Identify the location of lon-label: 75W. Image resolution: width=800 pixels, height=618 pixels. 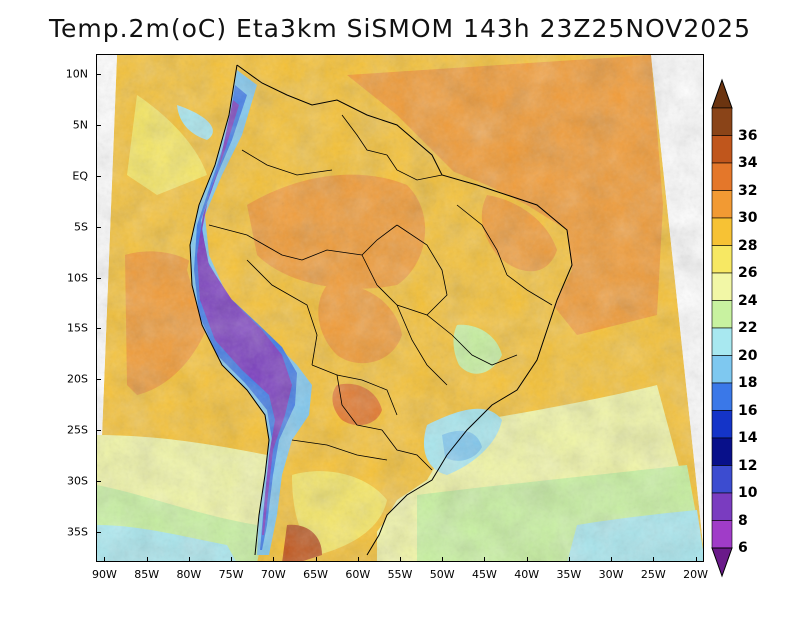
(231, 574).